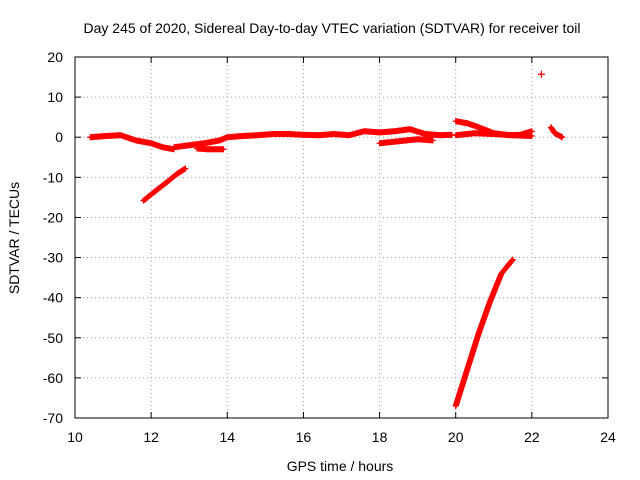  Describe the element at coordinates (53, 298) in the screenshot. I see `y-tick-label: -40` at that location.